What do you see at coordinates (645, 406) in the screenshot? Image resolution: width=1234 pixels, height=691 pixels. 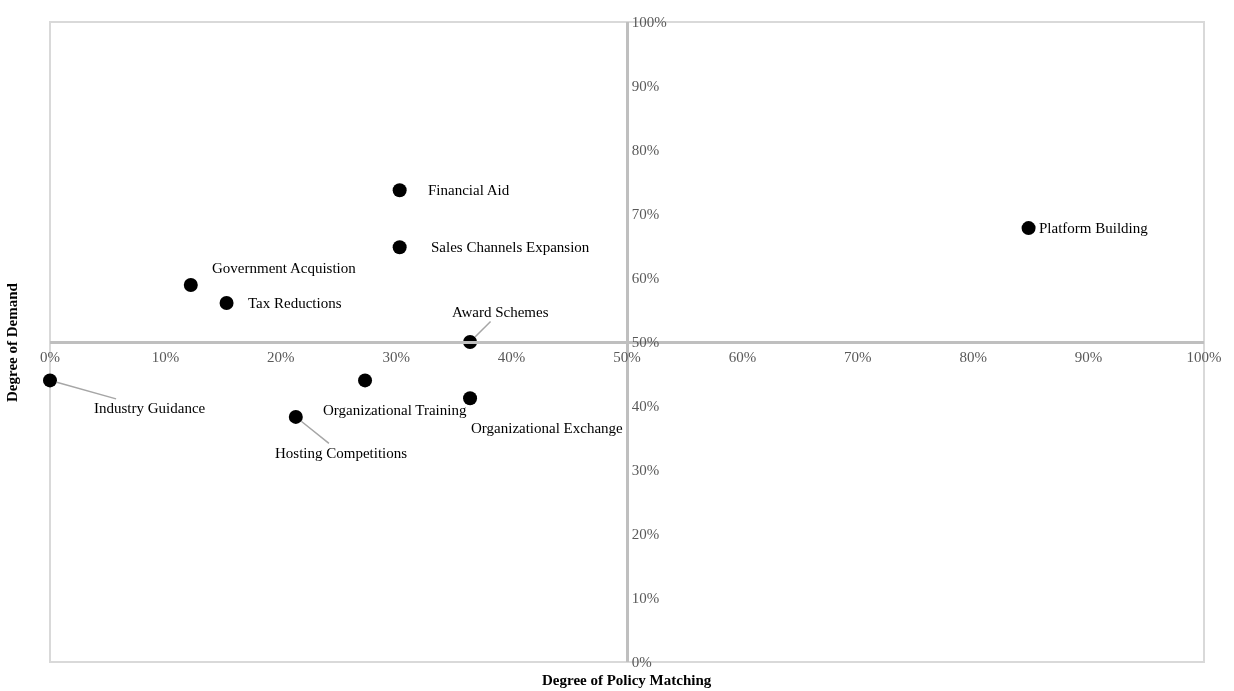 I see `y-tick-label: 40%` at bounding box center [645, 406].